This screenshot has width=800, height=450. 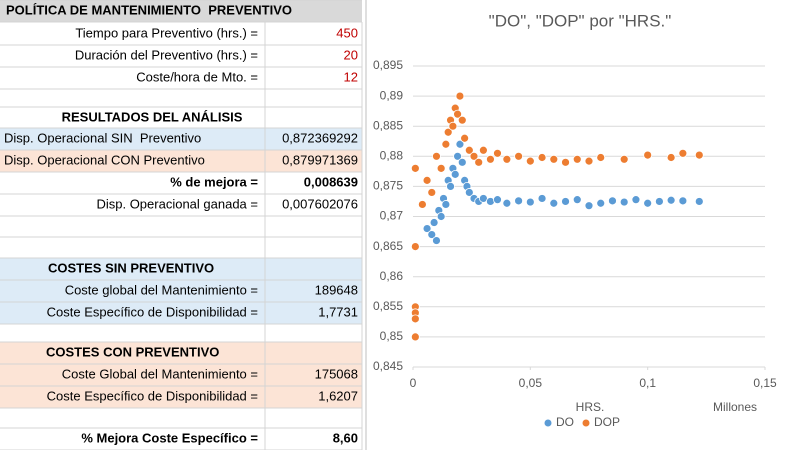 I want to click on cell-value: 12, so click(x=351, y=76).